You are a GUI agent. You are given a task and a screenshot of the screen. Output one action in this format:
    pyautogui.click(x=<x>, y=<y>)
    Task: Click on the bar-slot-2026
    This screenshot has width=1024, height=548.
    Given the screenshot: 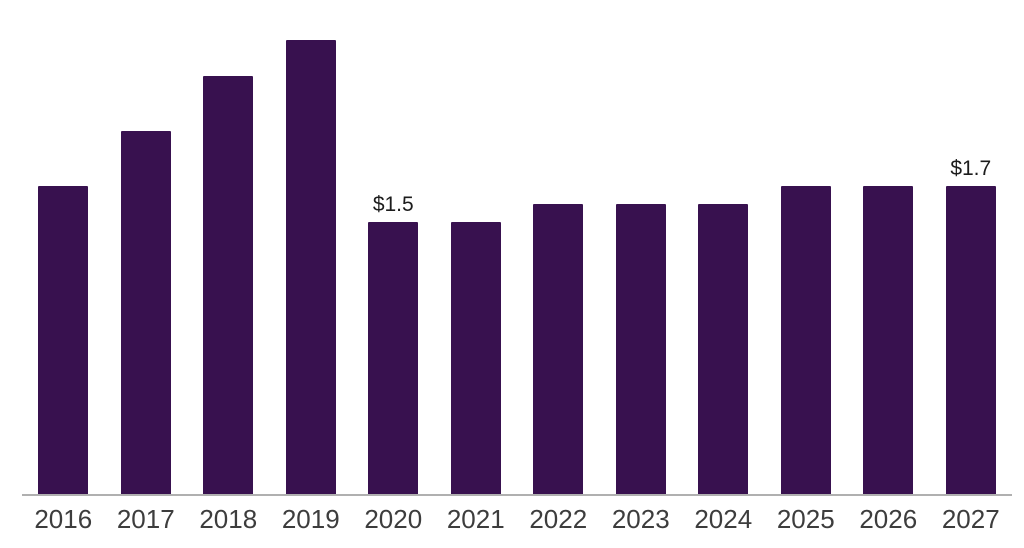 What is the action you would take?
    pyautogui.click(x=888, y=340)
    